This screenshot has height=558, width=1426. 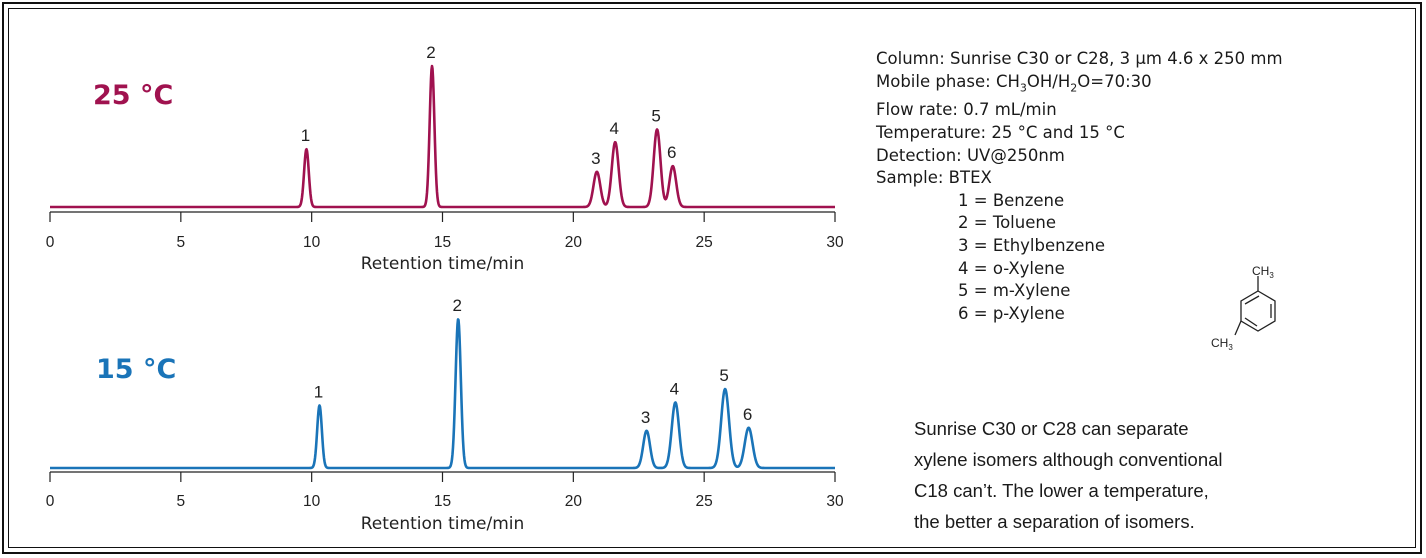 I want to click on compound-3: 3 = Ethylbenzene, so click(x=1032, y=246).